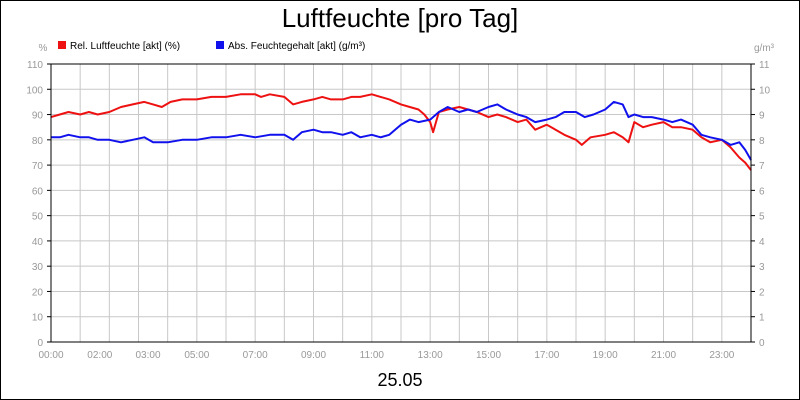 The width and height of the screenshot is (800, 400). I want to click on x-tick-label: 11:00, so click(372, 355).